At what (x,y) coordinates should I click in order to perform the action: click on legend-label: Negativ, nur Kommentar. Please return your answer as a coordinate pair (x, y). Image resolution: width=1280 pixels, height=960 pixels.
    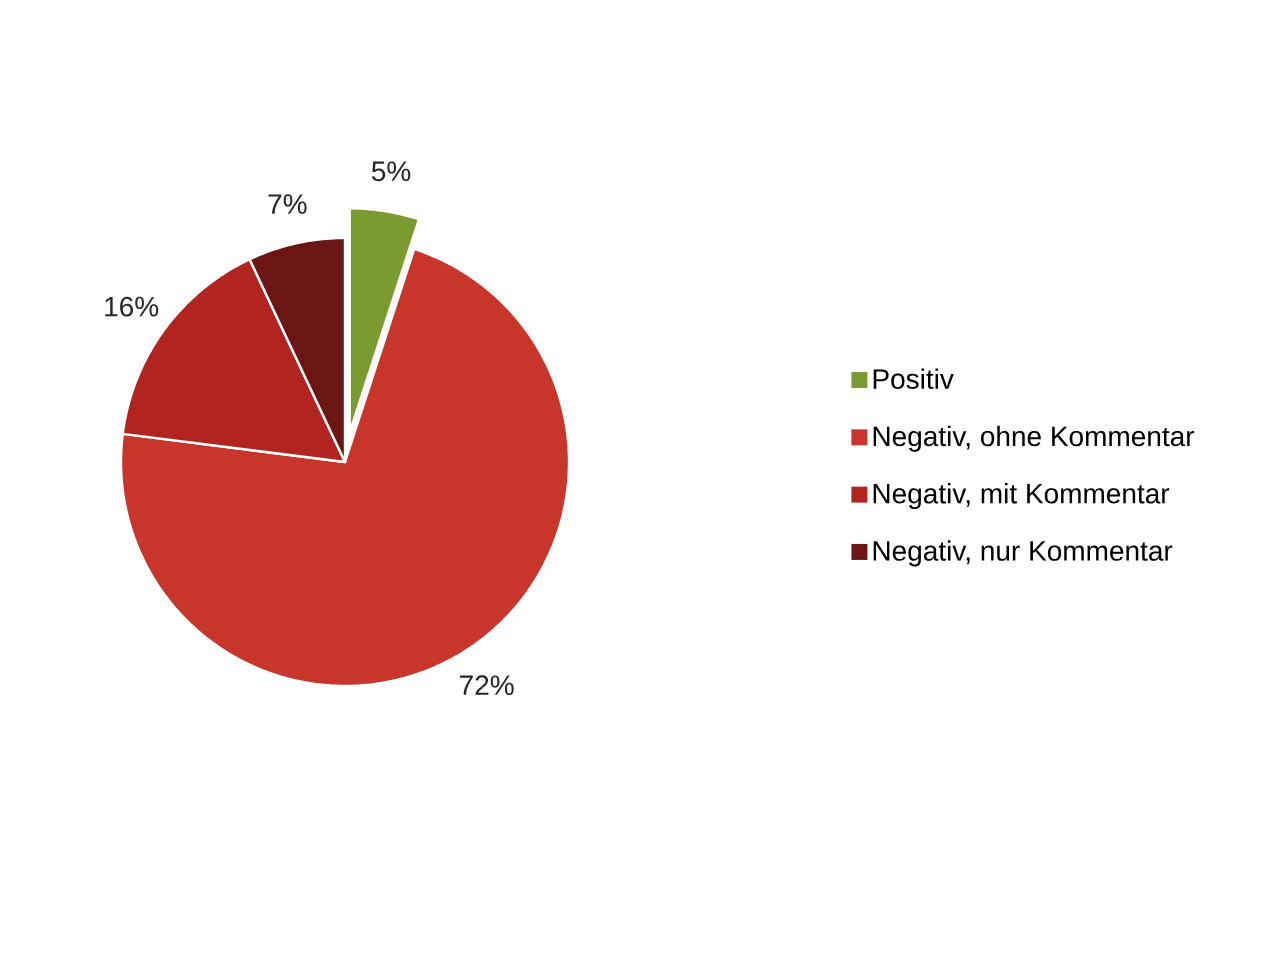
    Looking at the image, I should click on (1023, 553).